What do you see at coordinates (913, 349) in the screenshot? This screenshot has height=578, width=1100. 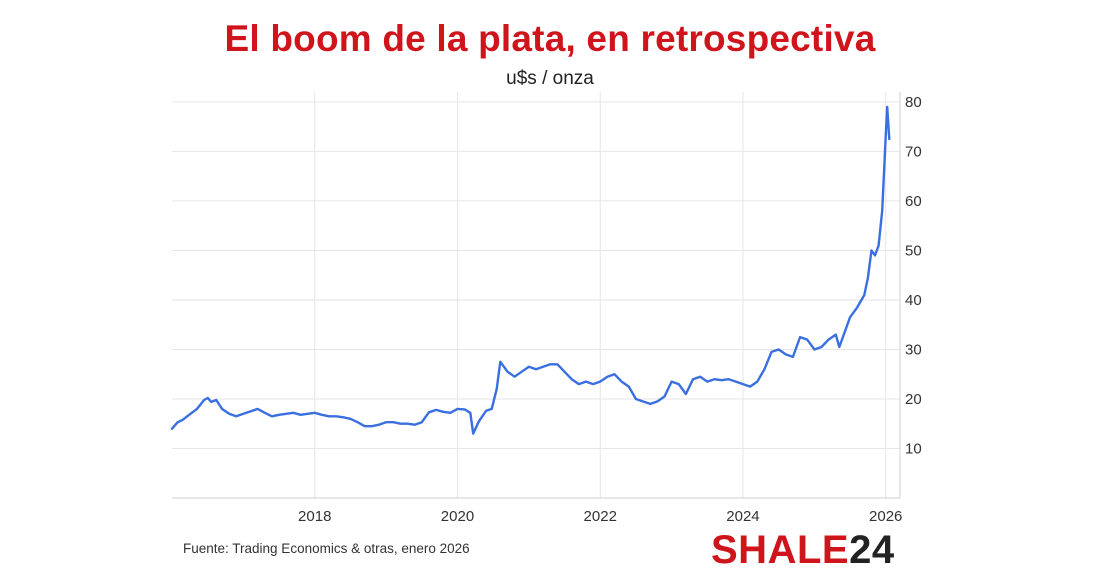 I see `y-tick-label-30: 30` at bounding box center [913, 349].